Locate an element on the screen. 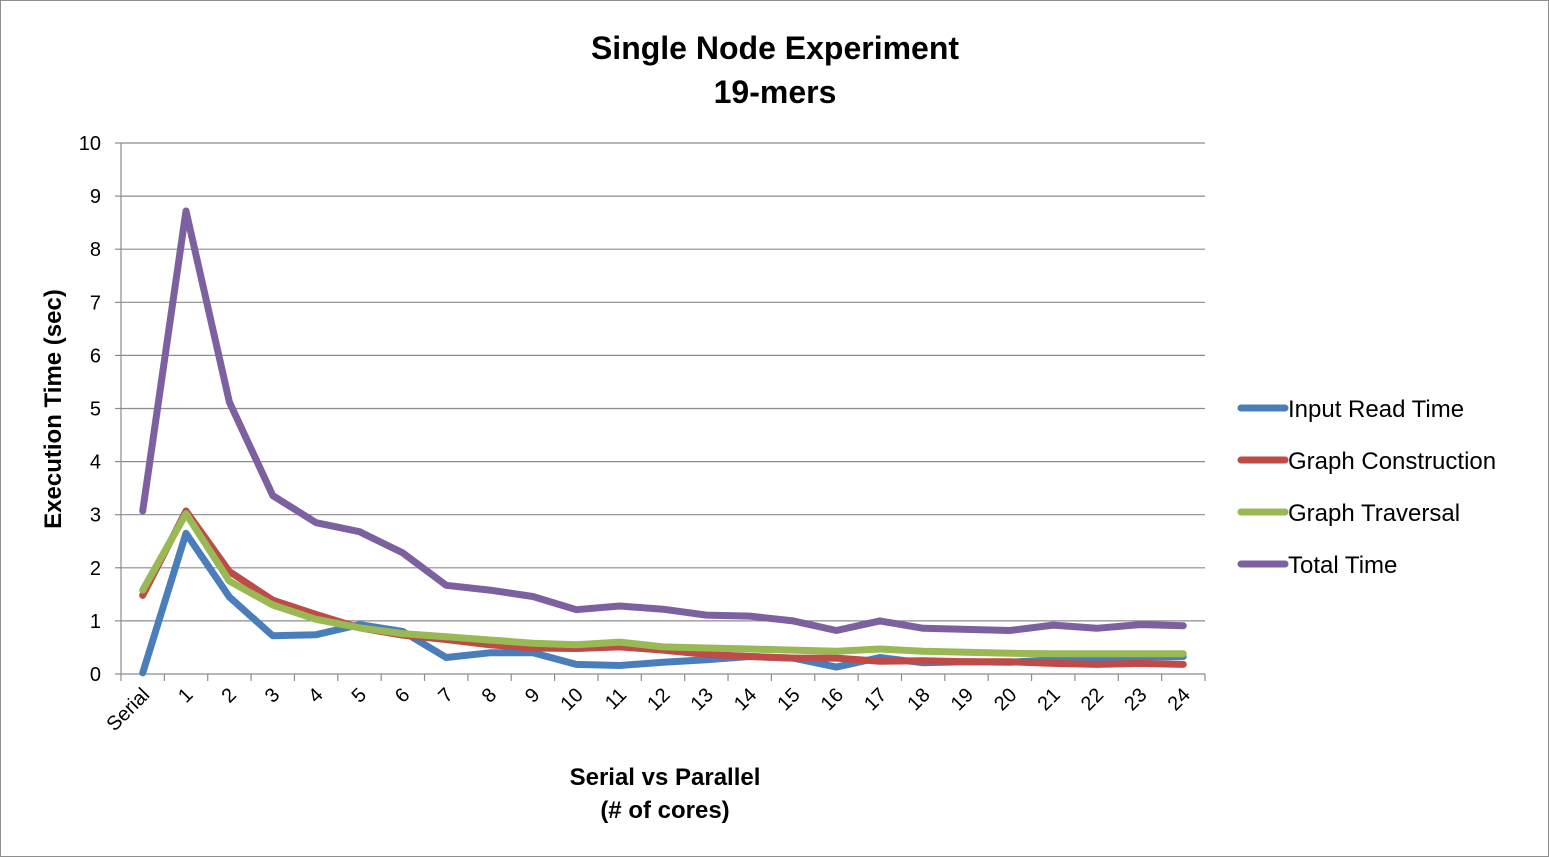 The height and width of the screenshot is (857, 1549). y-tick-label: 1 is located at coordinates (95, 622).